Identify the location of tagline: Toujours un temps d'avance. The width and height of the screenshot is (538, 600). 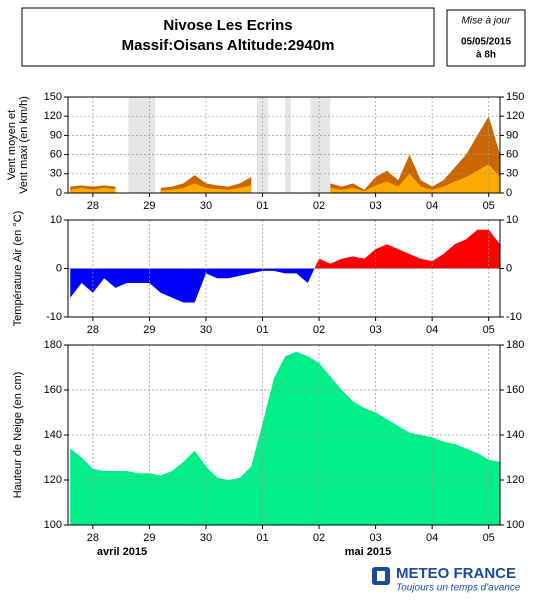
(458, 588).